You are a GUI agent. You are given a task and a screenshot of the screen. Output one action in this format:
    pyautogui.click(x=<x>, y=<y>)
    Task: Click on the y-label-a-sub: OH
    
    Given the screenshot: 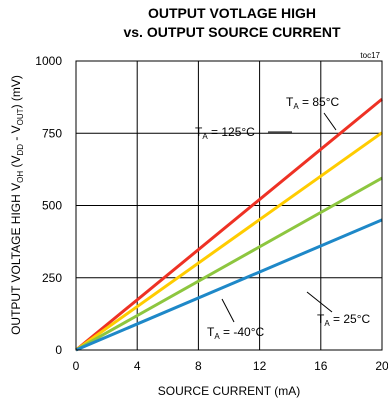 What is the action you would take?
    pyautogui.click(x=20, y=177)
    